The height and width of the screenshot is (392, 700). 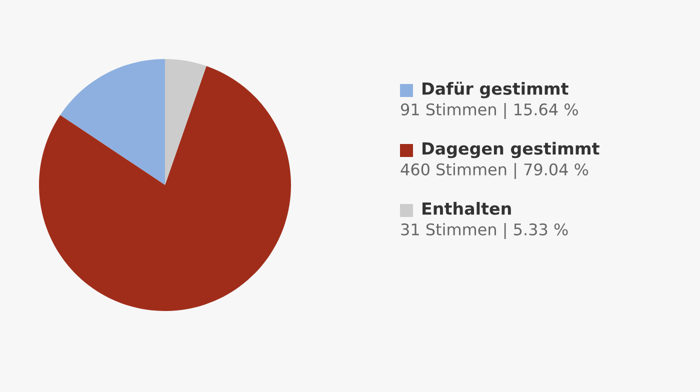 I want to click on legend-label: Enthalten, so click(x=466, y=208).